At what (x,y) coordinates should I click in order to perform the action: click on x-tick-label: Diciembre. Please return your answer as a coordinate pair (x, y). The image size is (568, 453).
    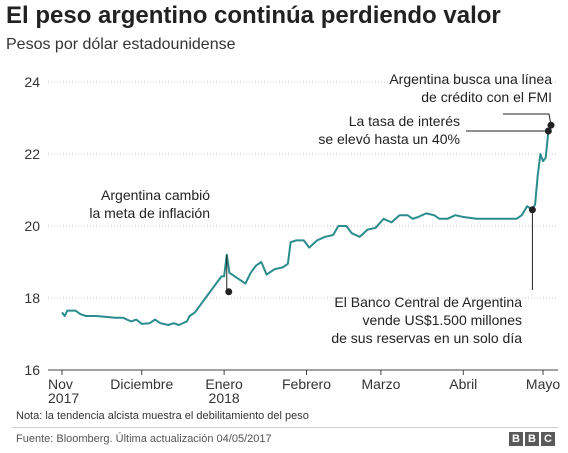
    Looking at the image, I should click on (141, 384).